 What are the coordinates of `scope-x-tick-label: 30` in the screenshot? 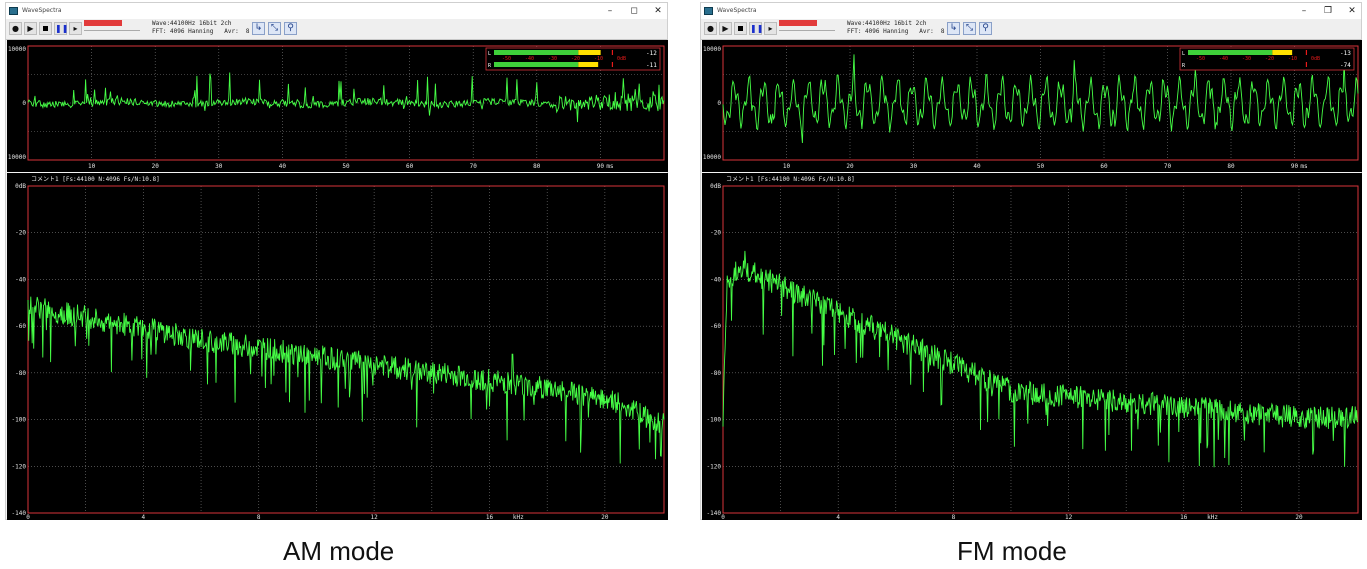 It's located at (219, 166).